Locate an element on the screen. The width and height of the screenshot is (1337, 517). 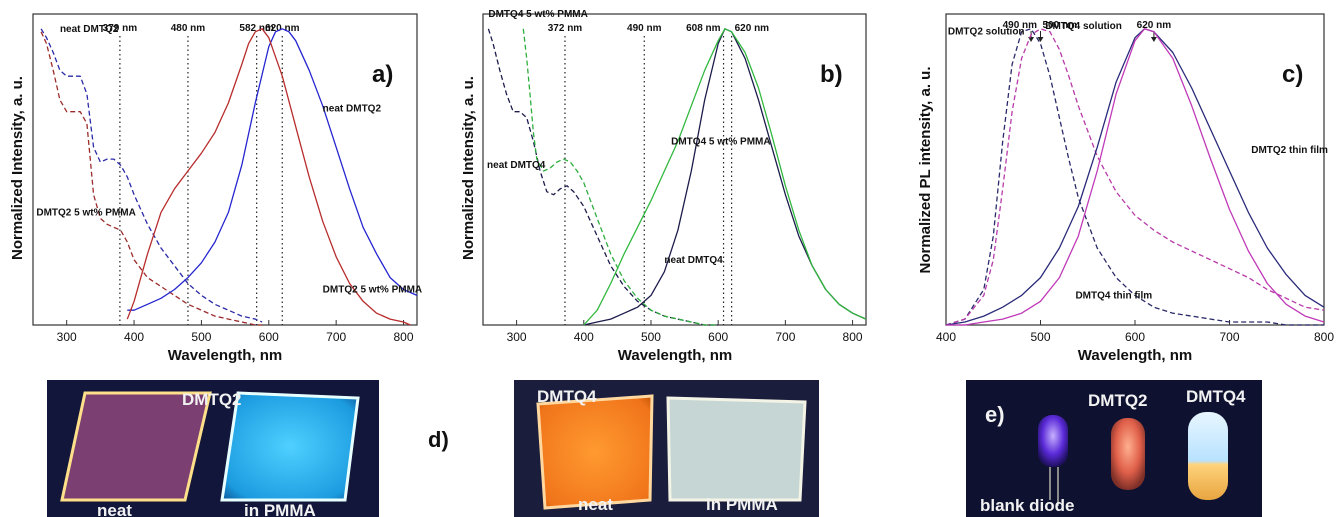
panel-label-e: e) is located at coordinates (995, 414).